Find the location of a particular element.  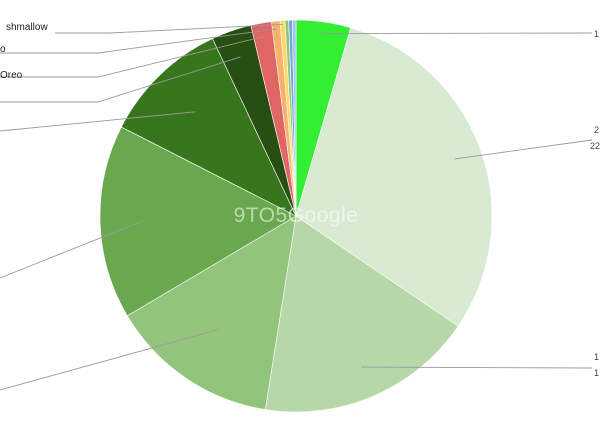

label-marshmallow: shmallow is located at coordinates (27, 27).